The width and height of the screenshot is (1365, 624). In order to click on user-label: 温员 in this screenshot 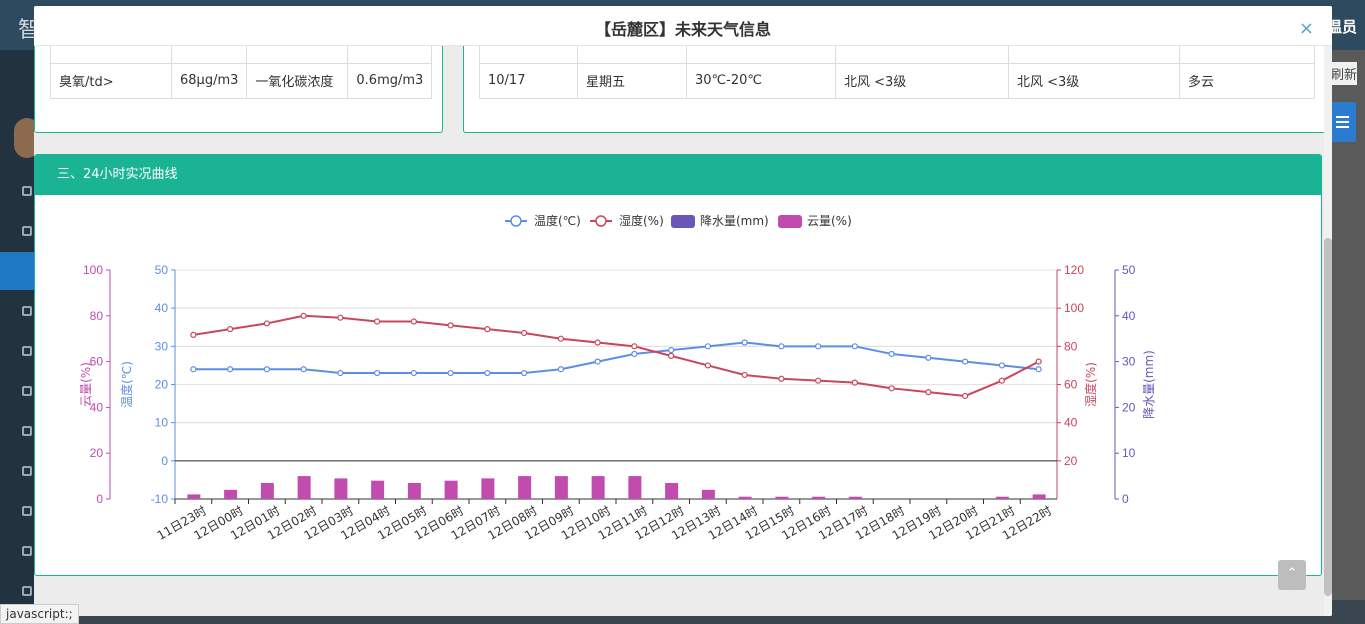, I will do `click(1341, 27)`.